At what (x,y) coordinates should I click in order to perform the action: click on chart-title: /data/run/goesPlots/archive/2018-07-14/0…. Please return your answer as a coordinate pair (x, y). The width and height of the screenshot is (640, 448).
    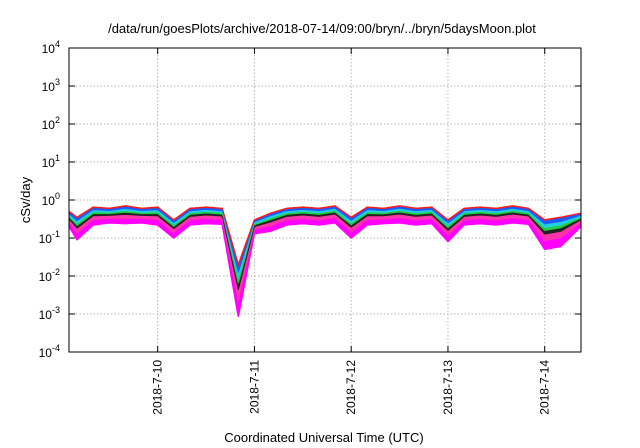
    Looking at the image, I should click on (322, 28).